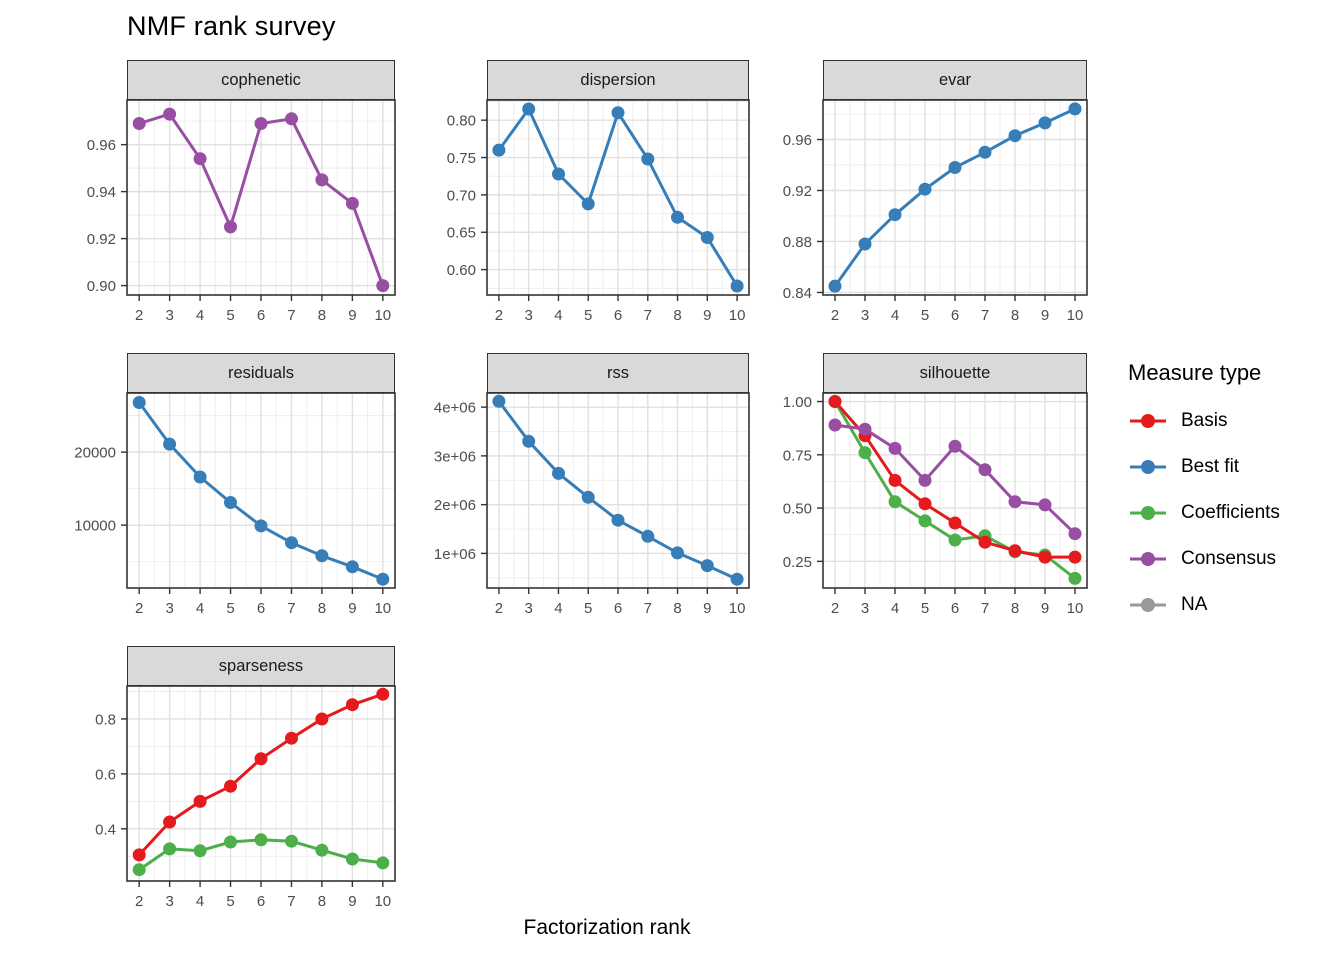 Image resolution: width=1344 pixels, height=960 pixels. I want to click on facet-sparseness: sparseness 2 3 4 5 6 7 8 9 10 0.4 0.6 0.8, so click(230, 781).